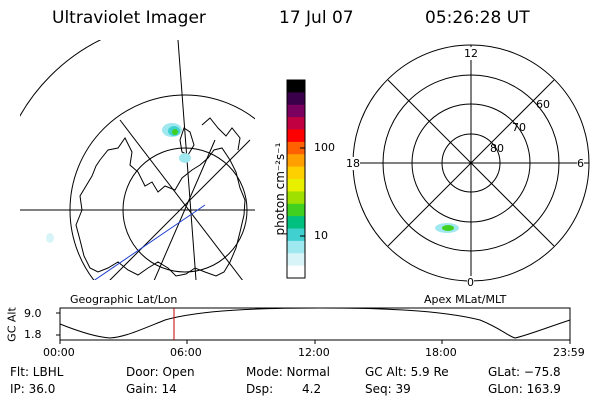  What do you see at coordinates (407, 372) in the screenshot?
I see `gc-alt-info: GC Alt: 5.9 Re` at bounding box center [407, 372].